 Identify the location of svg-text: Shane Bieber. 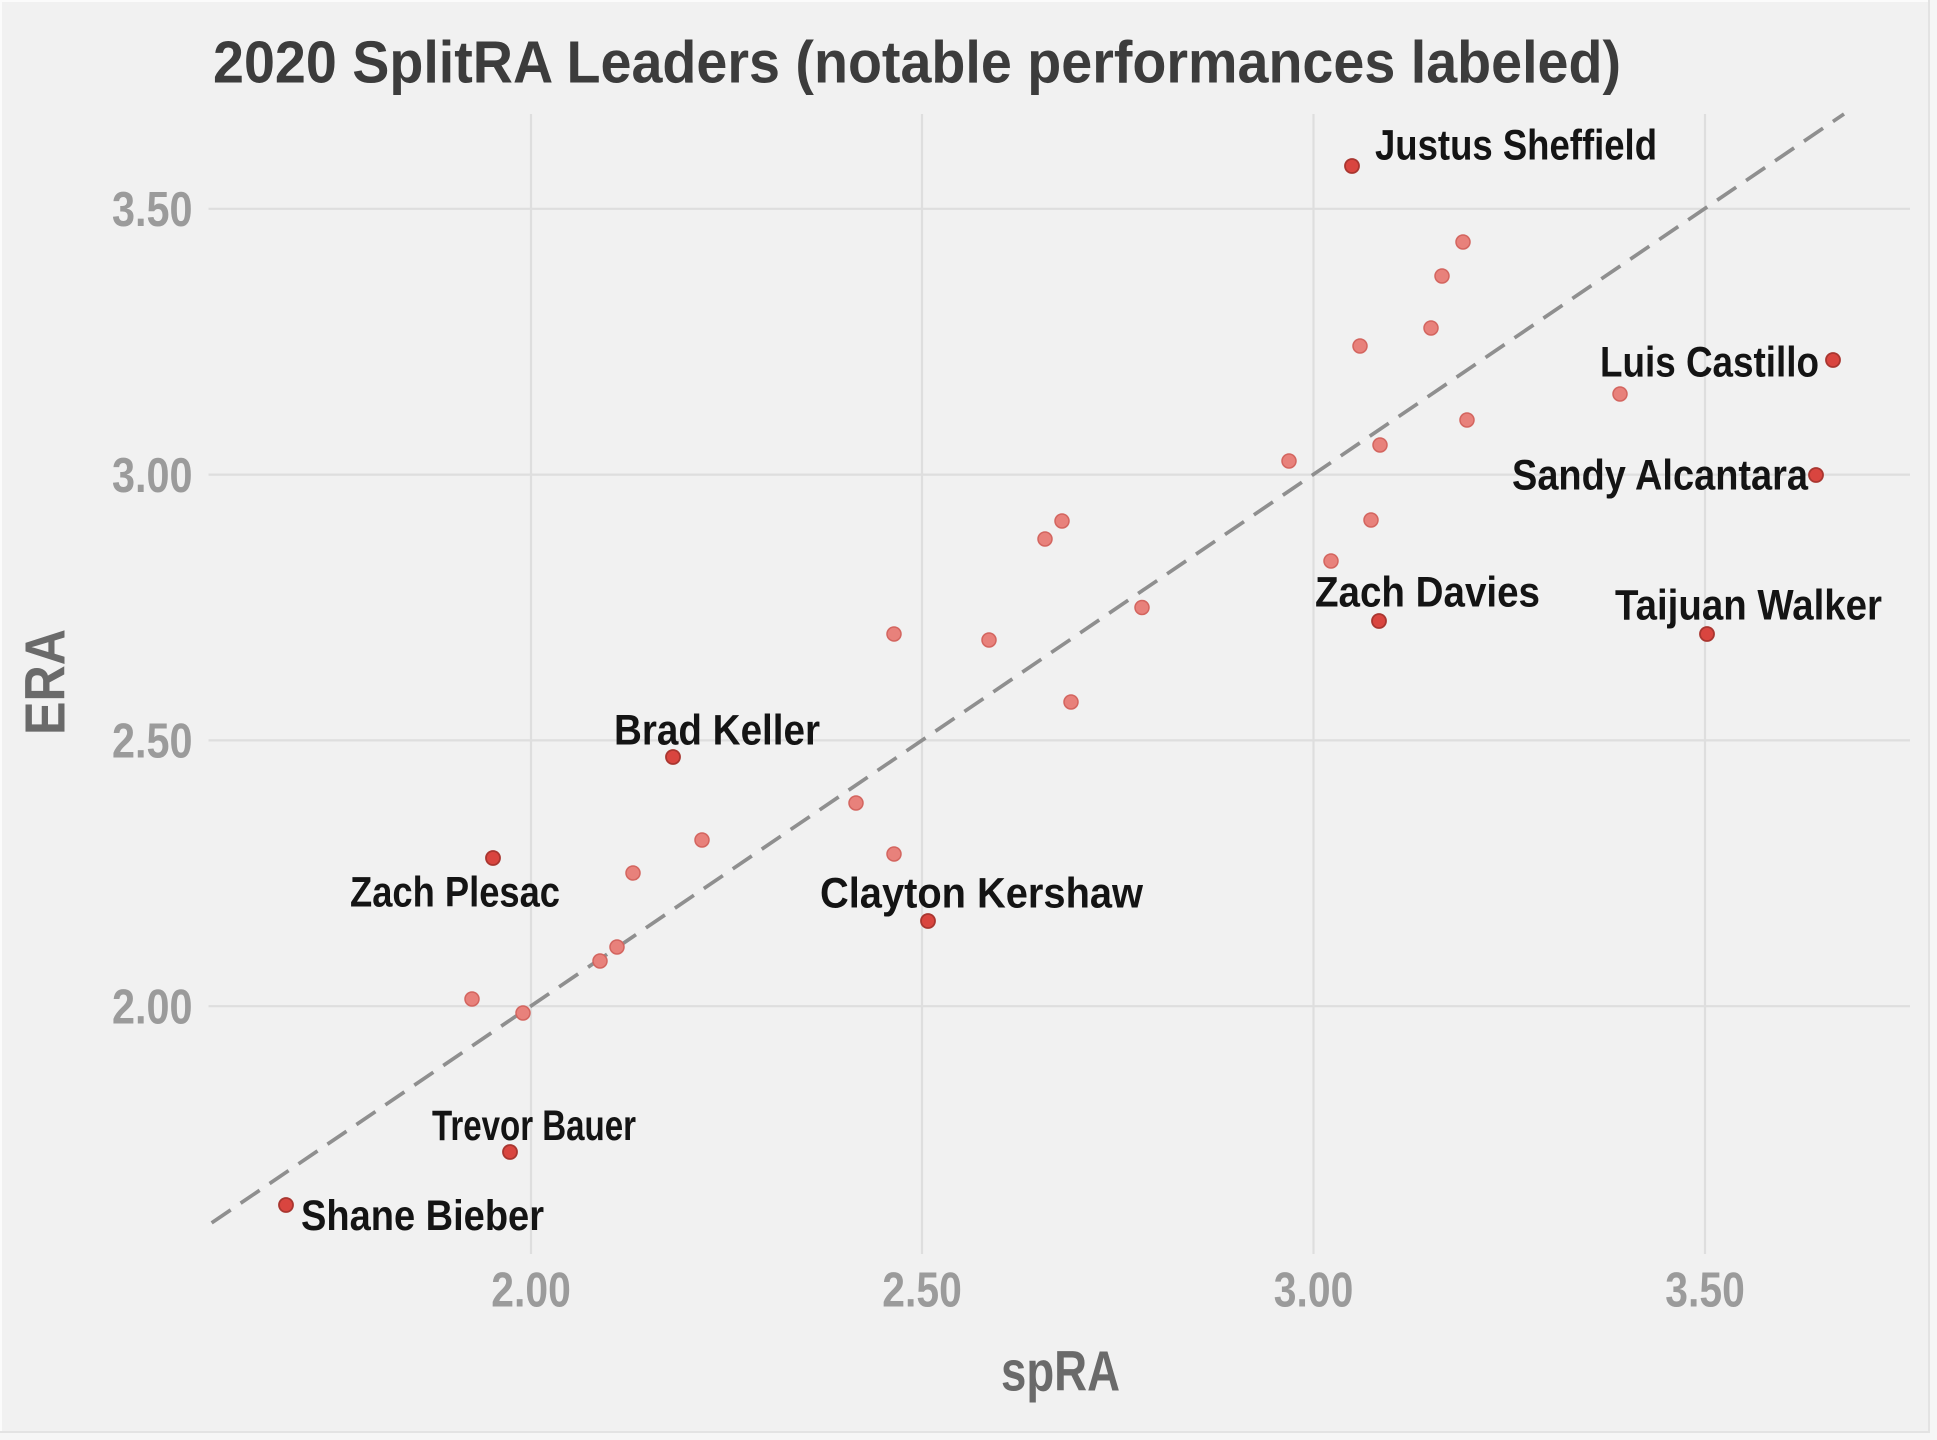
(422, 1215).